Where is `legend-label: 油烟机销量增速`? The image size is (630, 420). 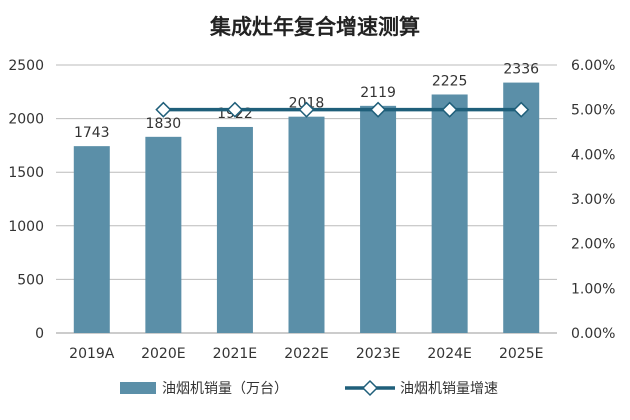 legend-label: 油烟机销量增速 is located at coordinates (449, 389).